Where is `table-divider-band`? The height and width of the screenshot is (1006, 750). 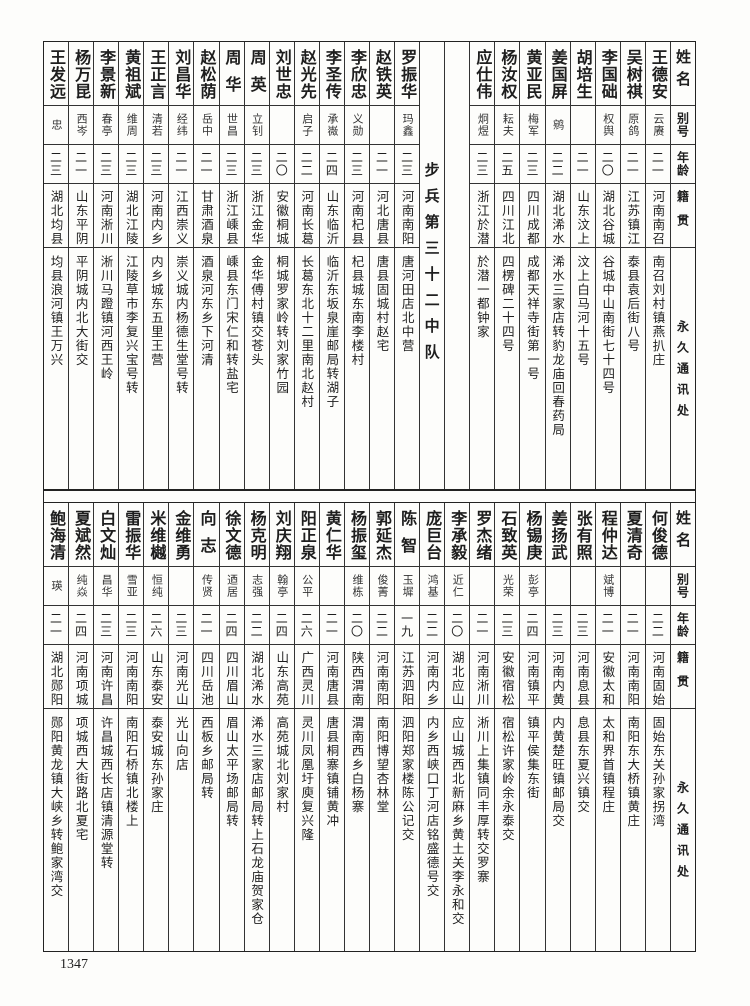
table-divider-band is located at coordinates (369, 496).